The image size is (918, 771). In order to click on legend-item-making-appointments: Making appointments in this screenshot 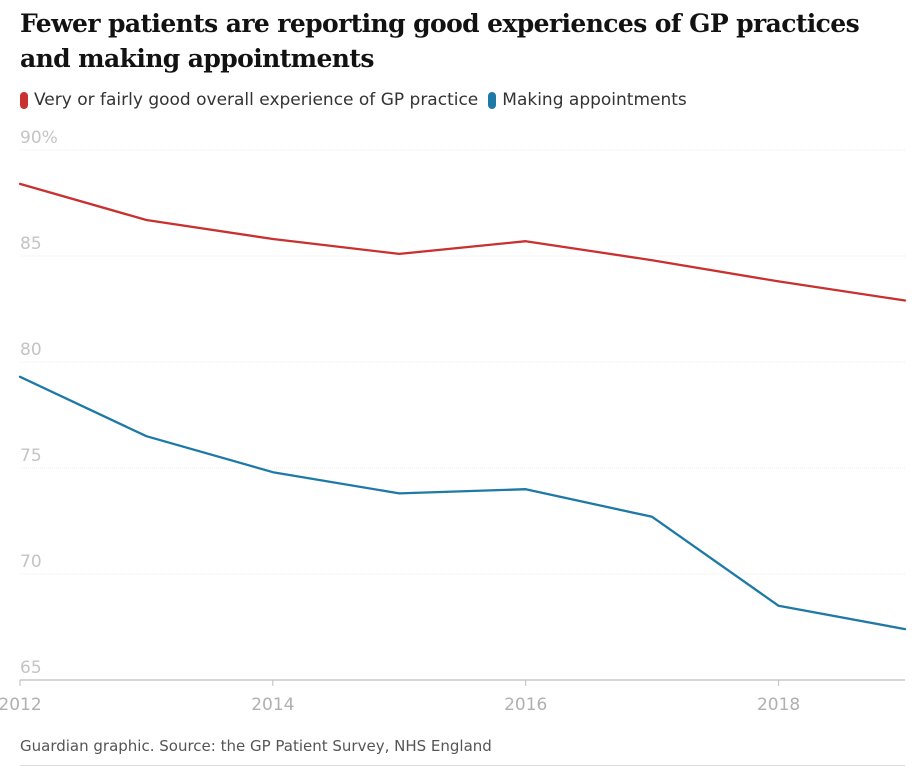, I will do `click(587, 100)`.